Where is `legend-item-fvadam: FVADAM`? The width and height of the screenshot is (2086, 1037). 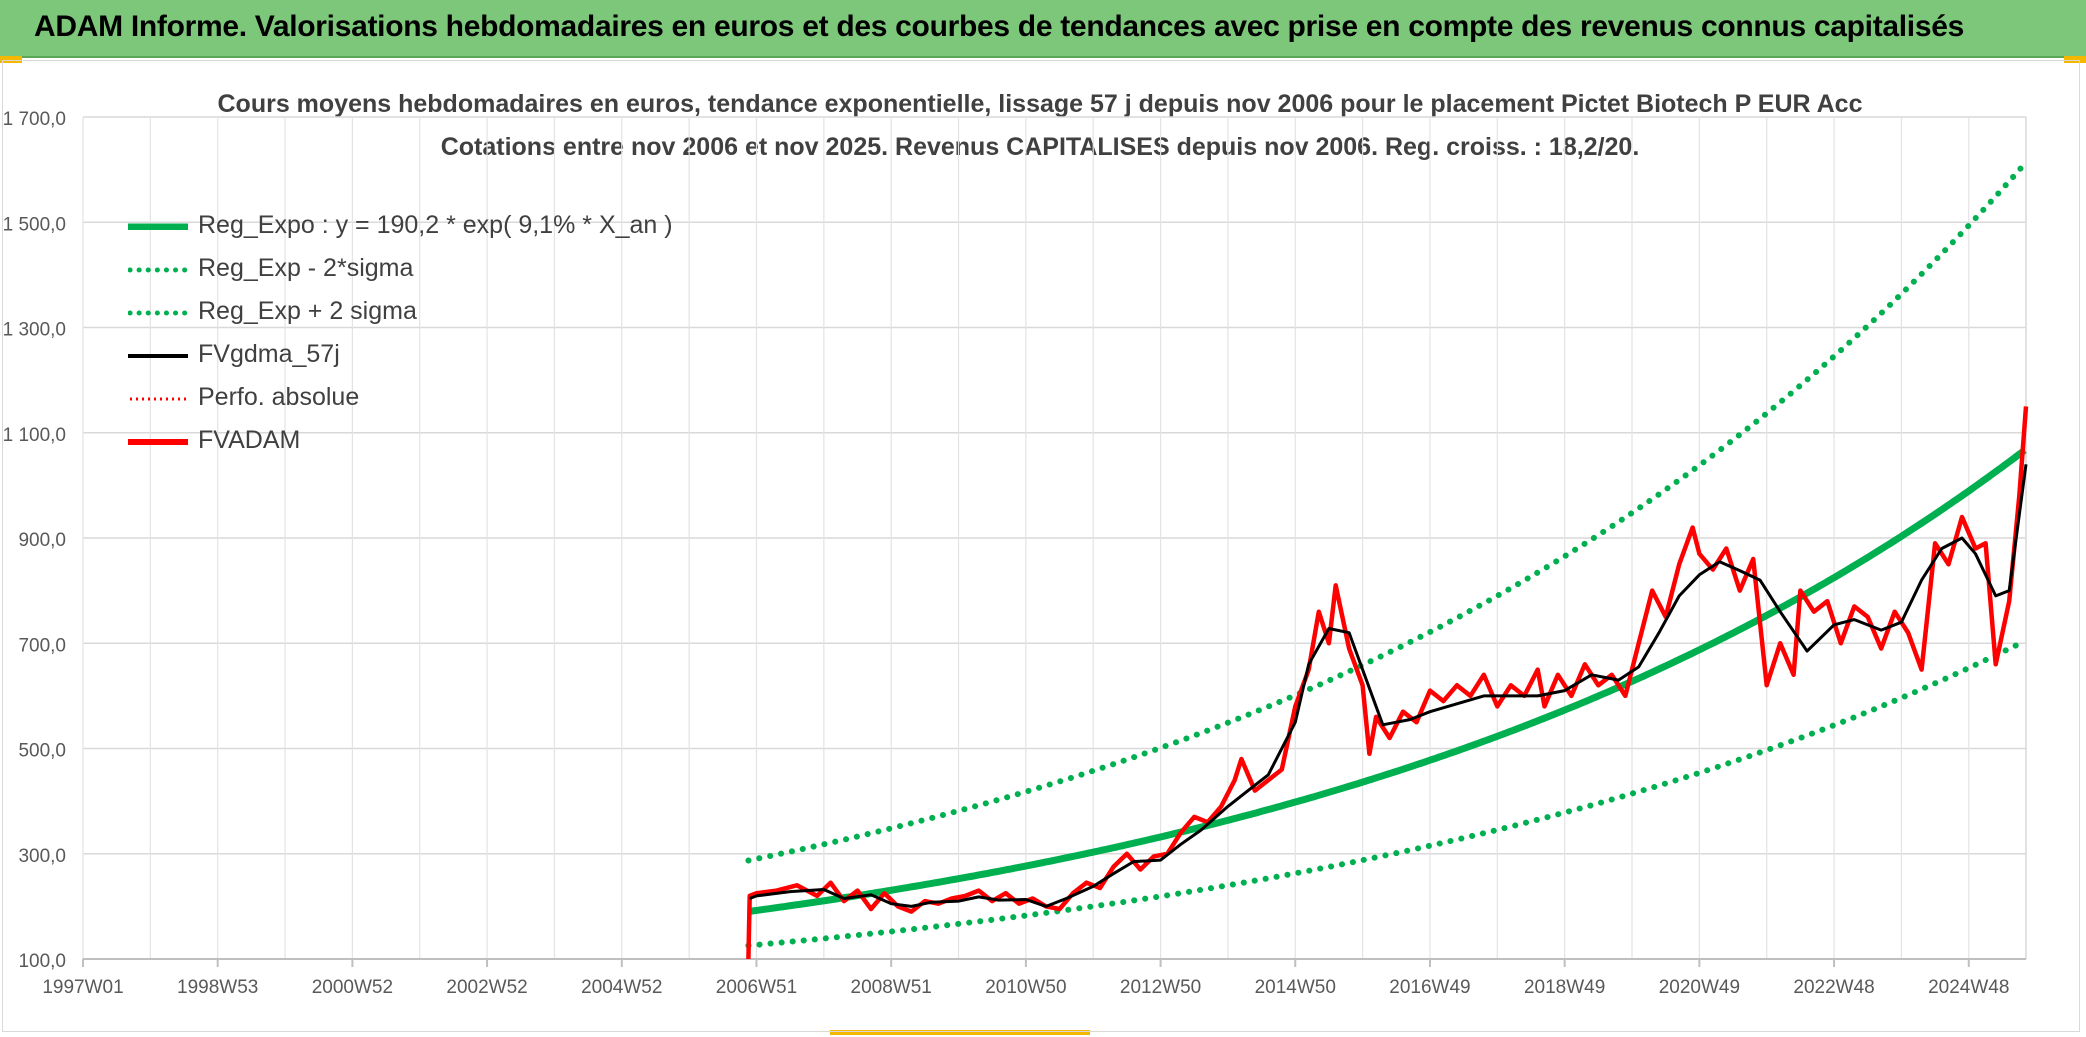
legend-item-fvadam: FVADAM is located at coordinates (400, 440).